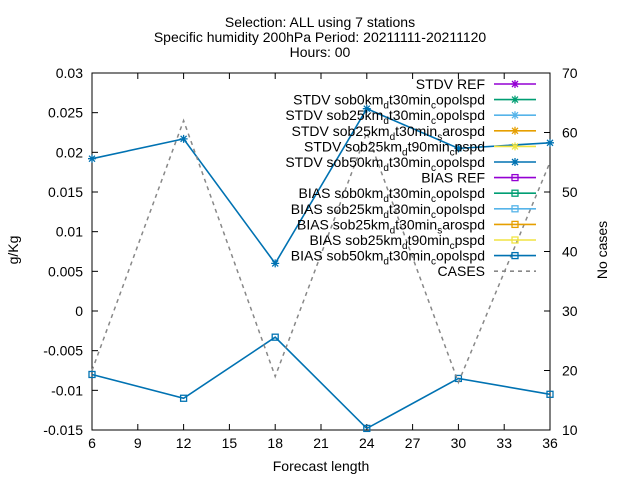 This screenshot has width=640, height=485. What do you see at coordinates (65, 271) in the screenshot?
I see `y-tick-label: 0.005` at bounding box center [65, 271].